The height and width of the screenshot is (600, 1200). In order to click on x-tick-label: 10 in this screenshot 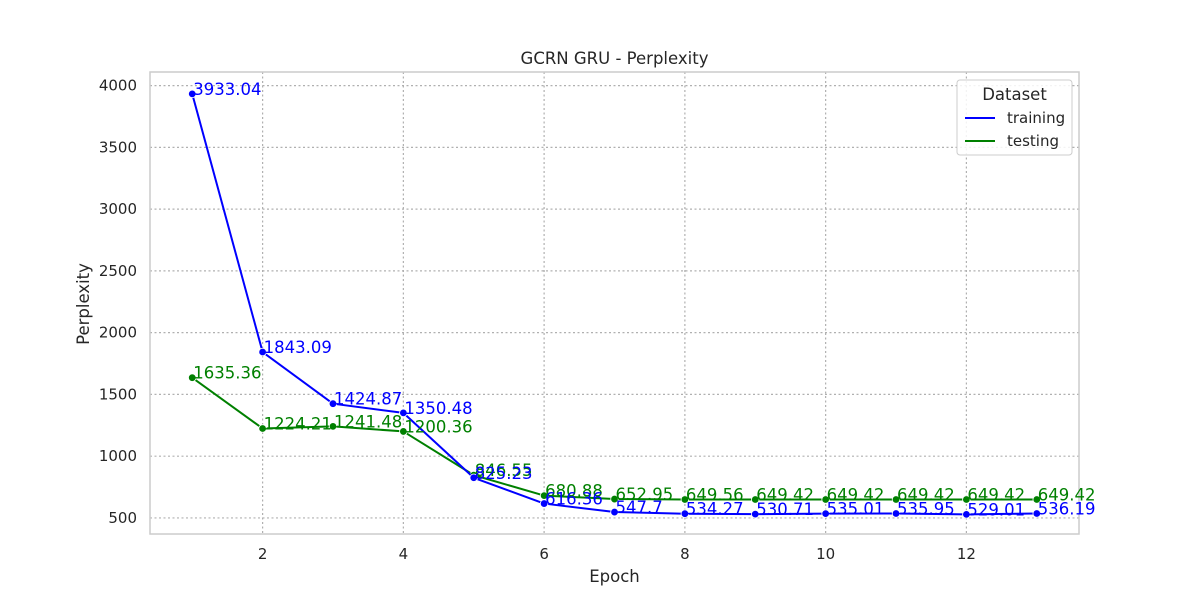, I will do `click(825, 554)`.